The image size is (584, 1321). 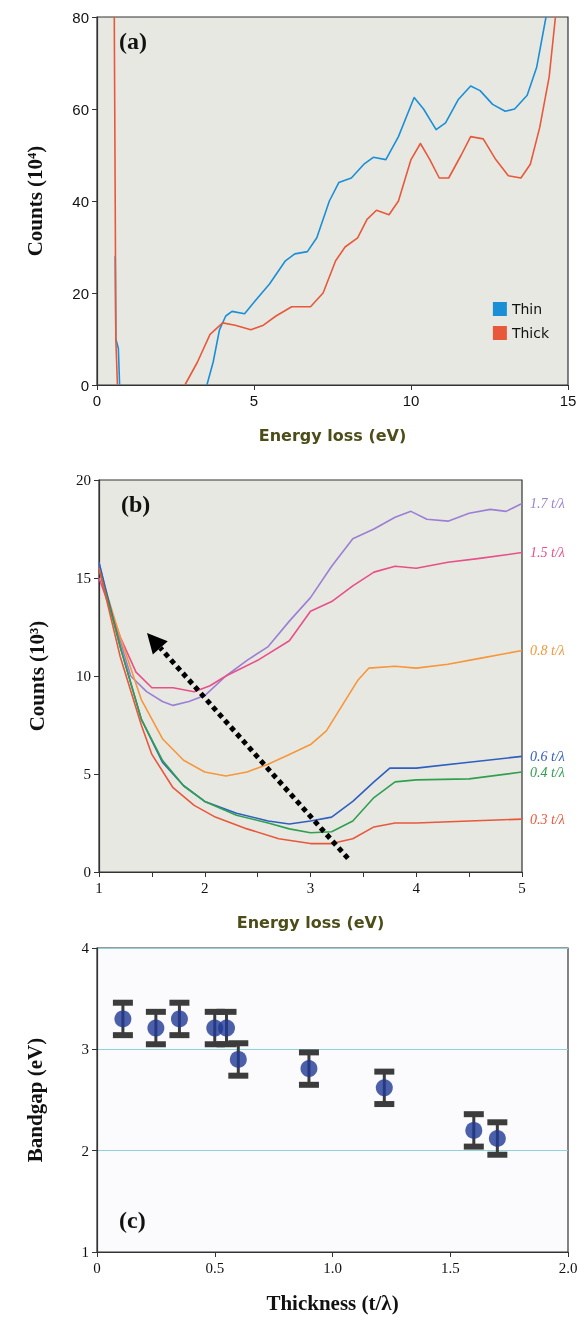 I want to click on series-label: 0.6 t/λ, so click(x=547, y=756).